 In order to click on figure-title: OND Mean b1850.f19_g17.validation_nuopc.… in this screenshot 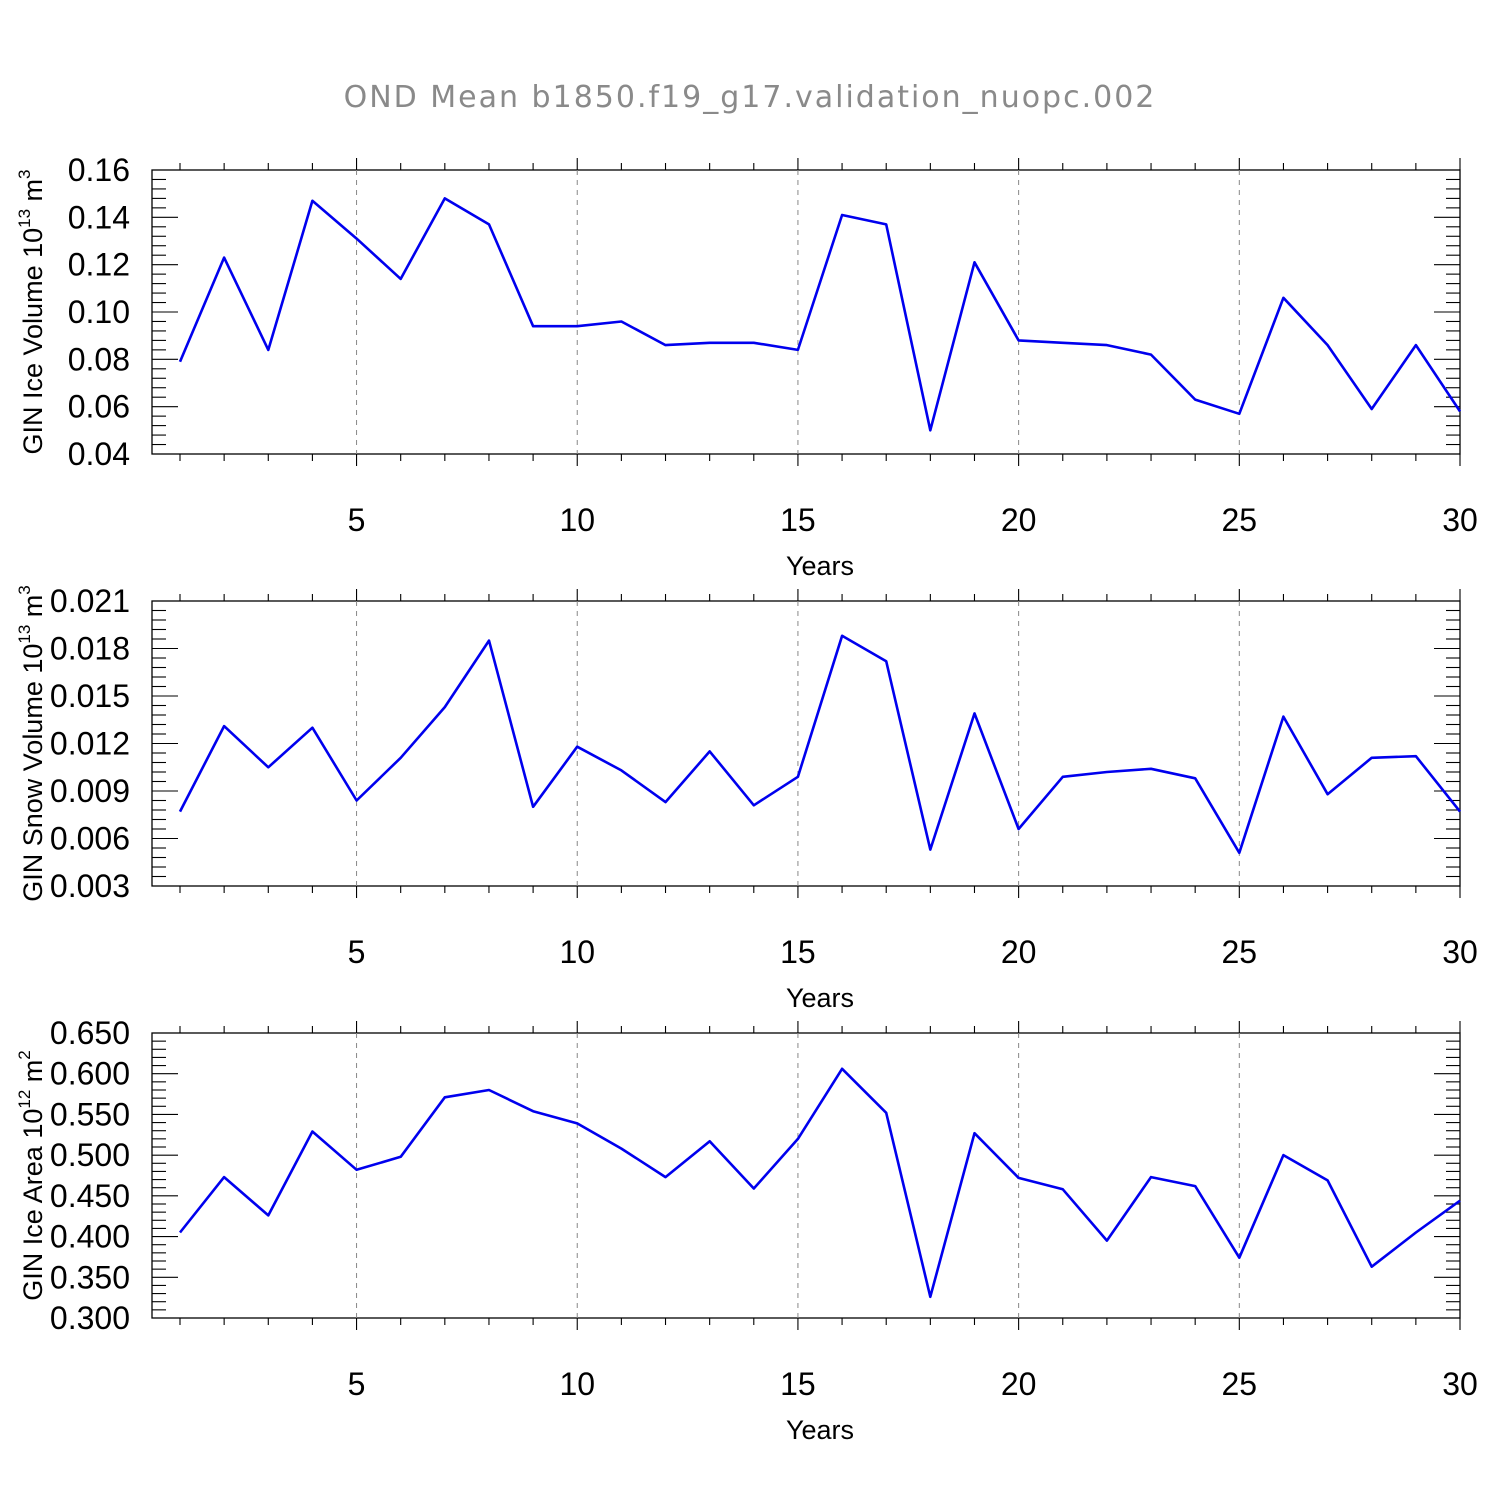, I will do `click(750, 97)`.